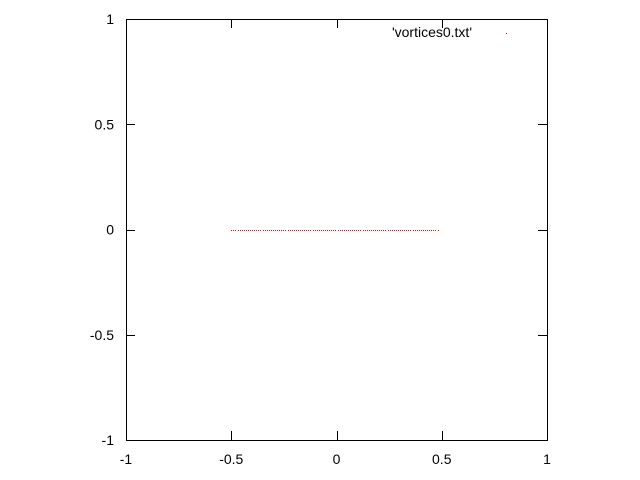  What do you see at coordinates (231, 459) in the screenshot?
I see `x-tick-label: -0.5` at bounding box center [231, 459].